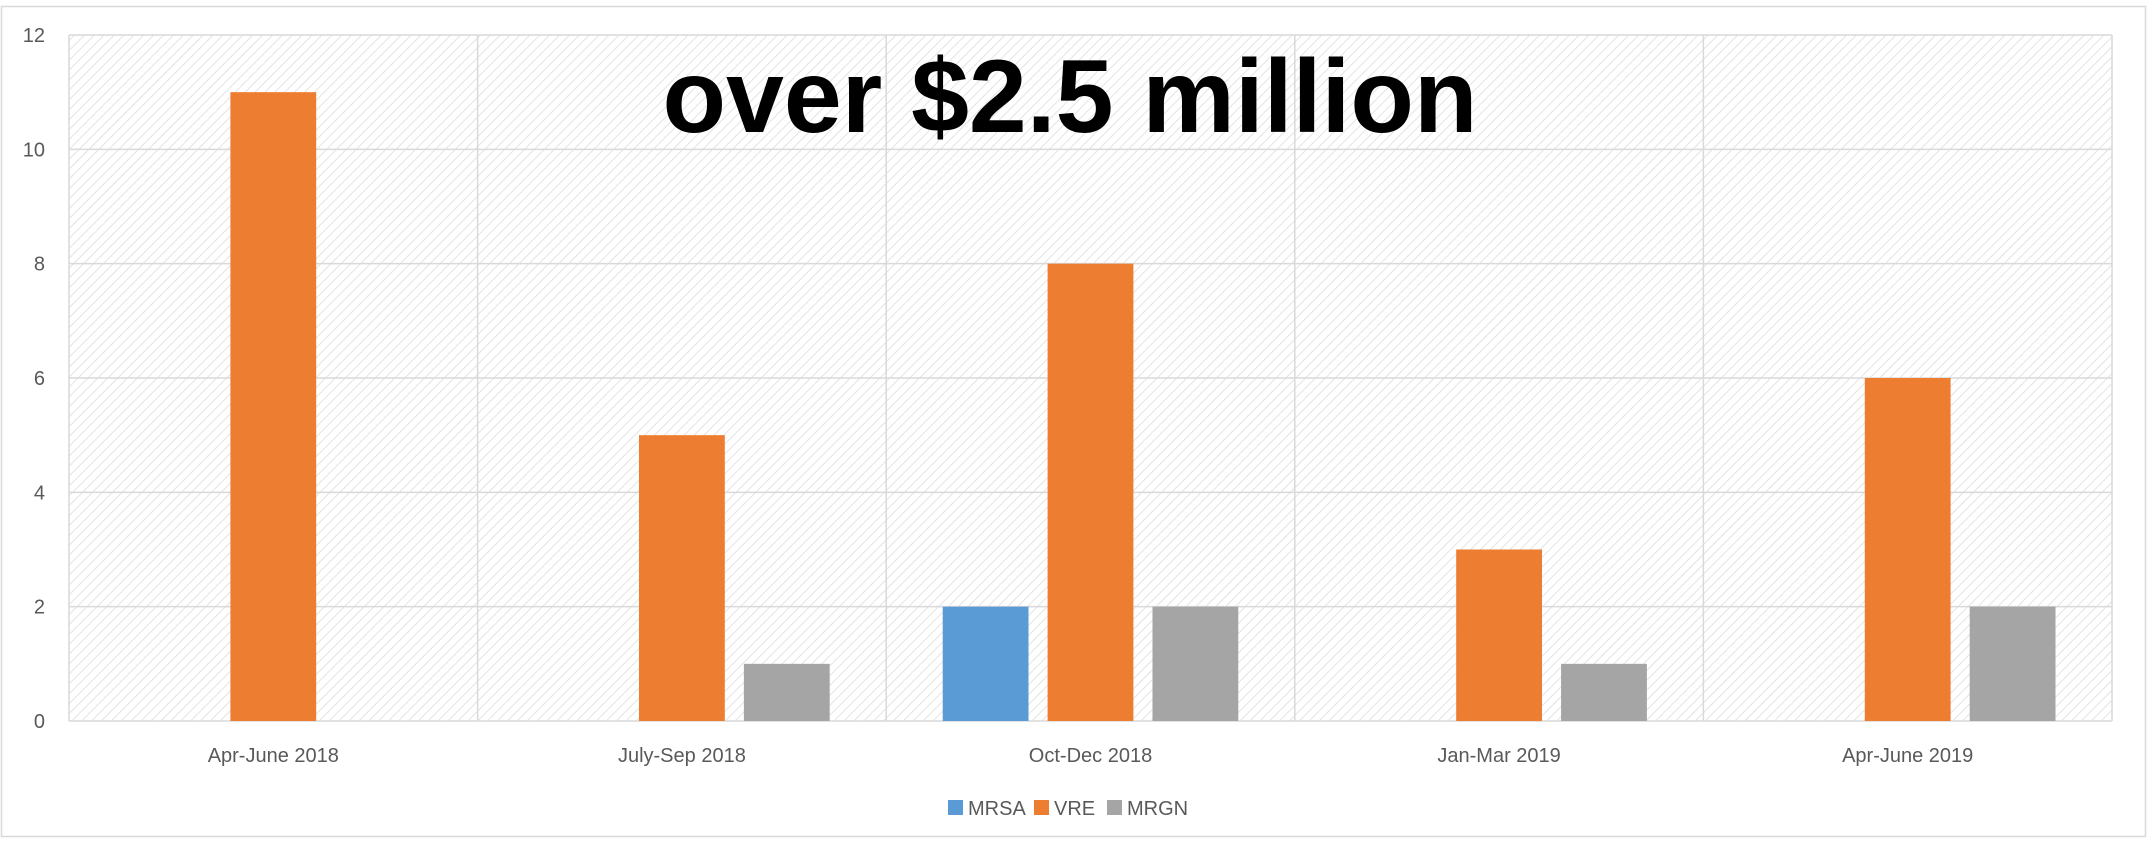  What do you see at coordinates (1114, 807) in the screenshot?
I see `legend-swatch-mrgn` at bounding box center [1114, 807].